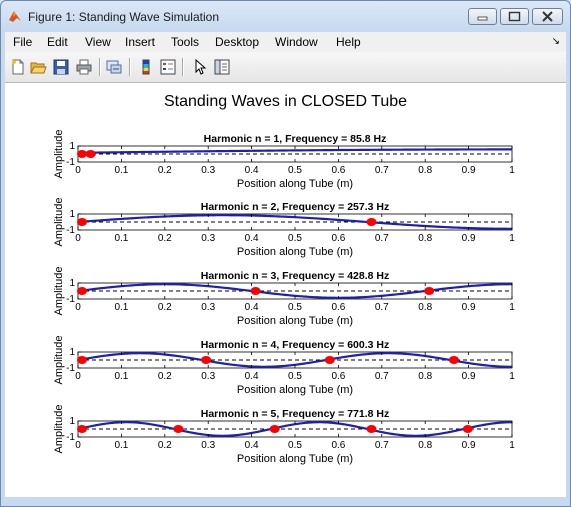 Image resolution: width=571 pixels, height=507 pixels. I want to click on subplot-1-xtick-label: 0.7, so click(382, 170).